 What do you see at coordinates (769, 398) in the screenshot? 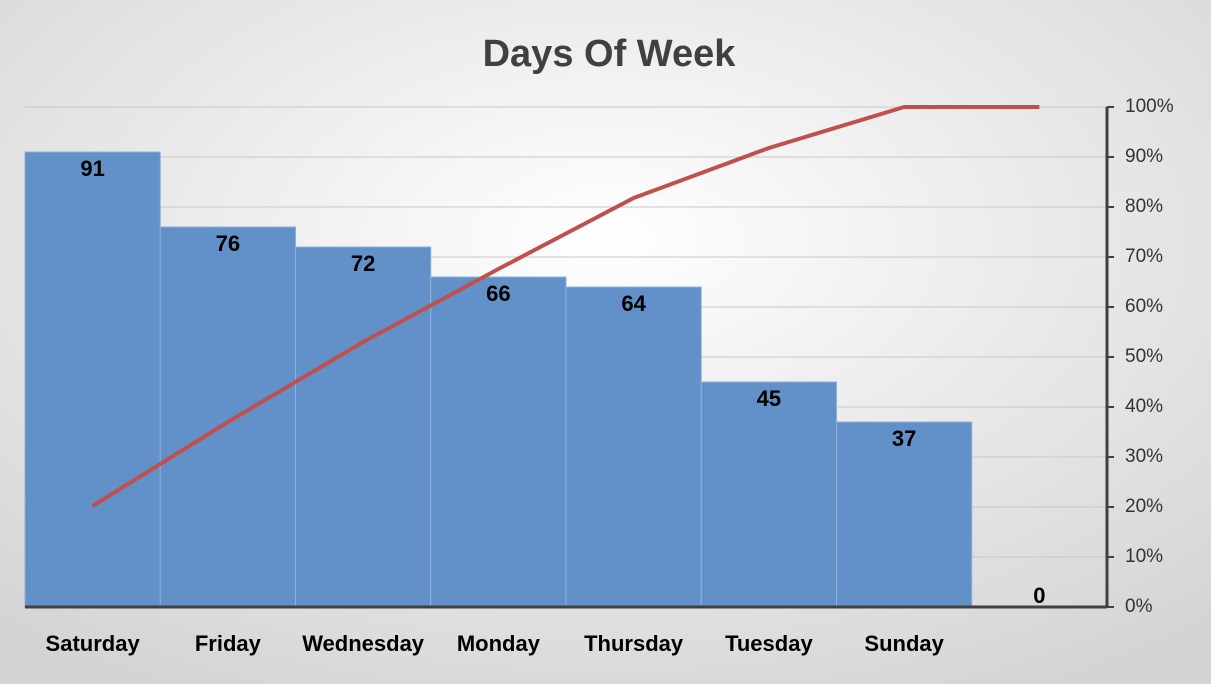
I see `data-label: 45` at bounding box center [769, 398].